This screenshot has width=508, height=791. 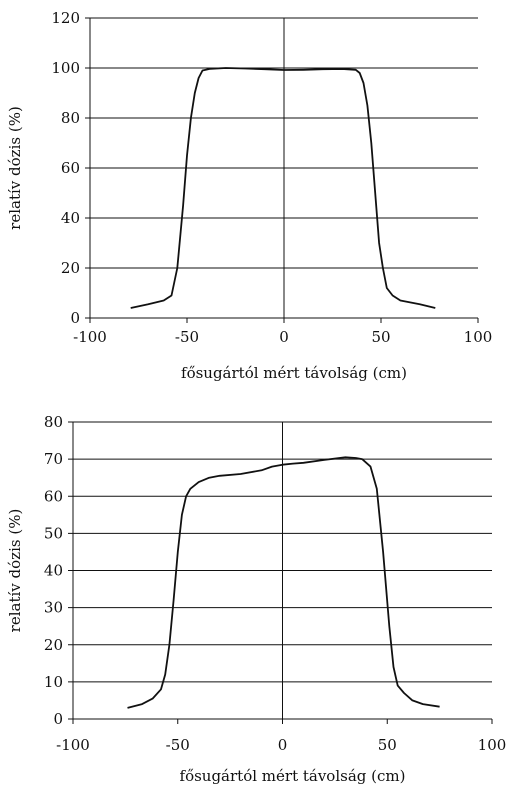 What do you see at coordinates (65, 18) in the screenshot?
I see `y-tick-label: 120` at bounding box center [65, 18].